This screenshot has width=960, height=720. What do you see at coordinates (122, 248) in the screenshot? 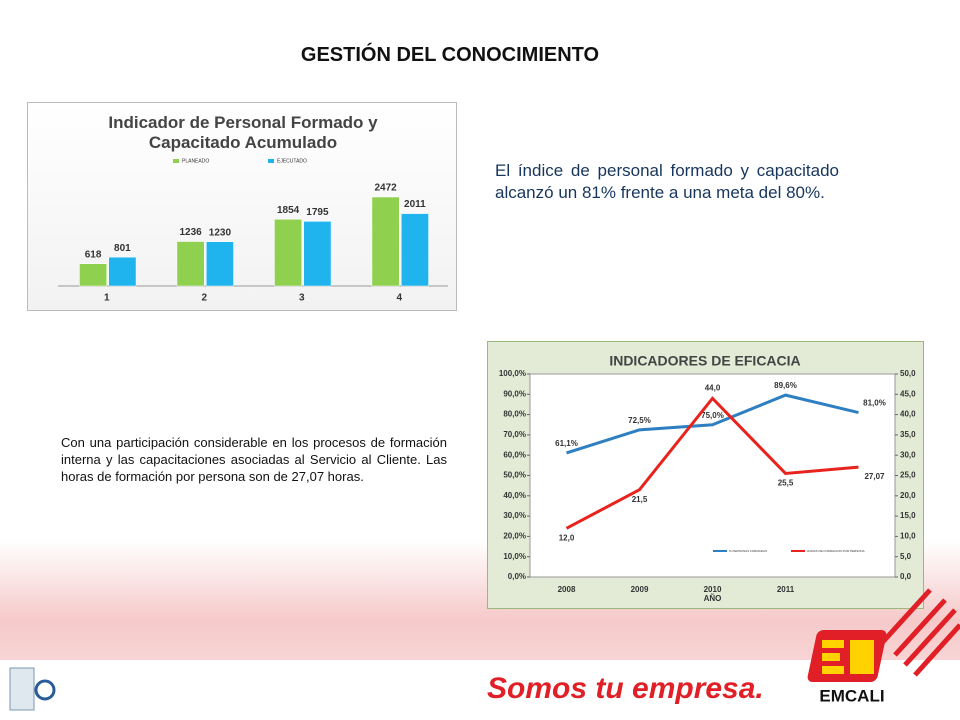
I see `data-label: 801` at bounding box center [122, 248].